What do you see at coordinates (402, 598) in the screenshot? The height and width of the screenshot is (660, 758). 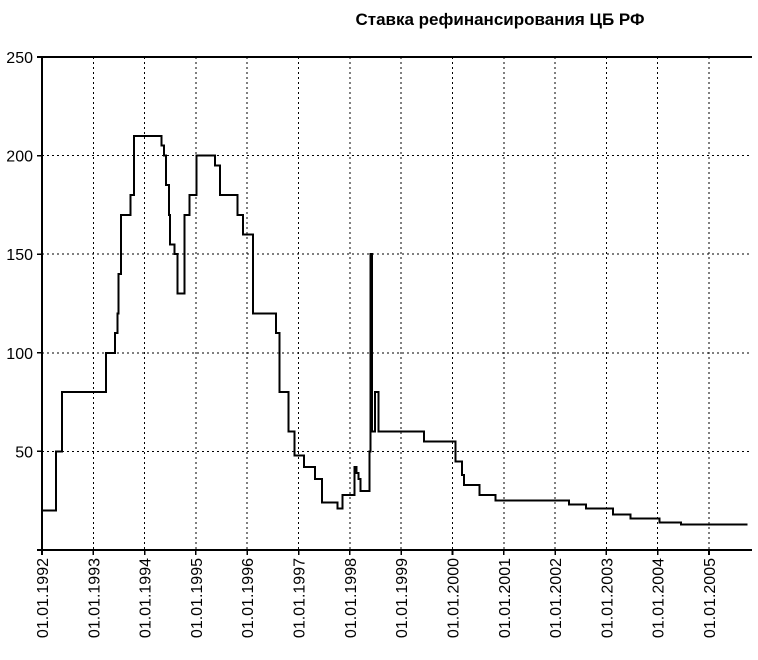 I see `x-tick-label: 01.01.1999` at bounding box center [402, 598].